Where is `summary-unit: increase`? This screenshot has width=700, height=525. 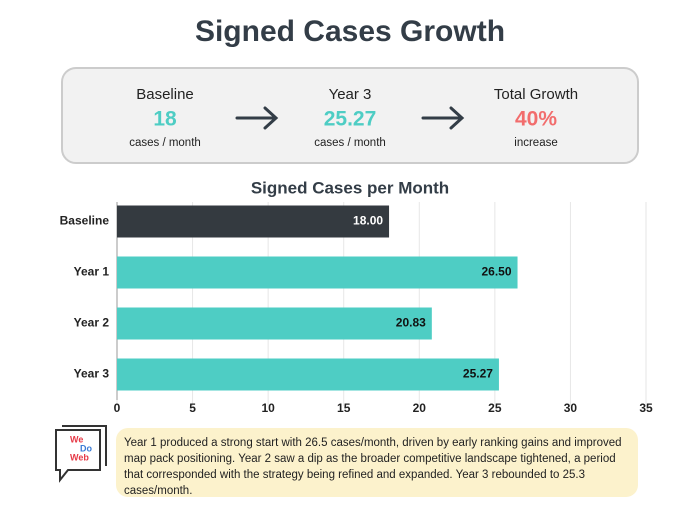 summary-unit: increase is located at coordinates (535, 143).